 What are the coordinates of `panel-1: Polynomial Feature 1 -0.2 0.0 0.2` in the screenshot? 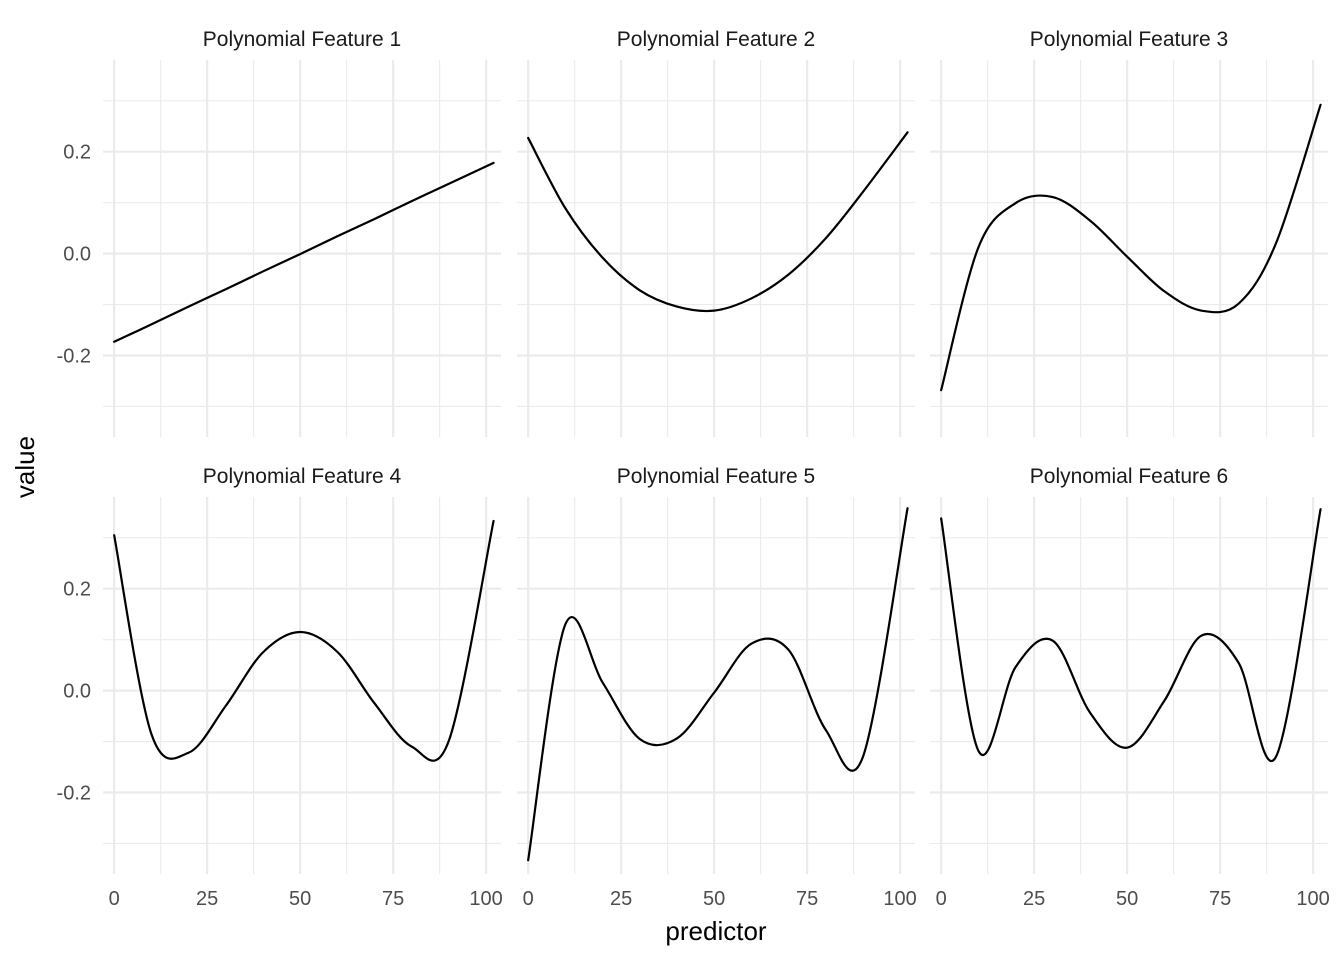 It's located at (279, 232).